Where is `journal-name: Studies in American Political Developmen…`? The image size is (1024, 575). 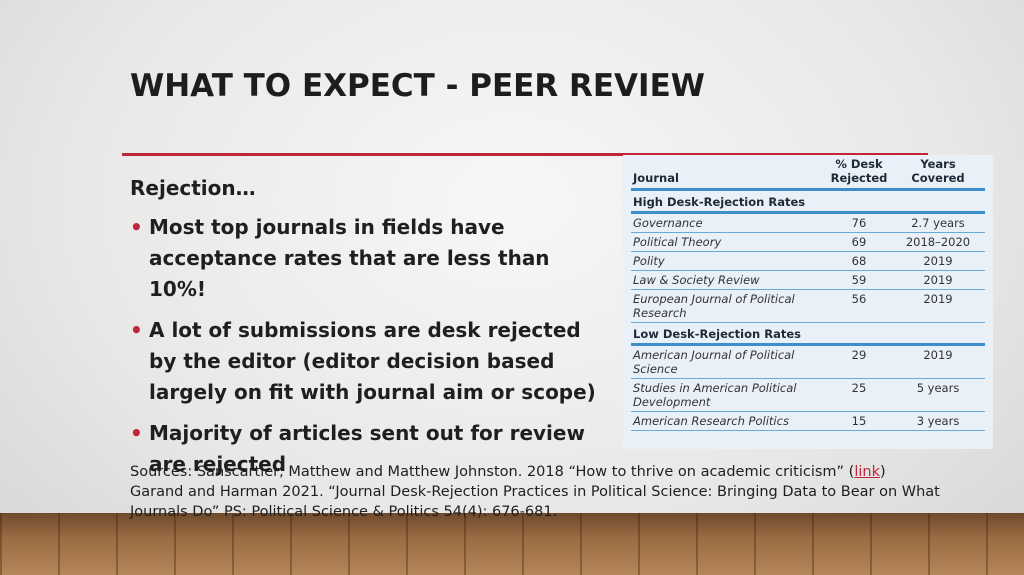
journal-name: Studies in American Political Developmen… is located at coordinates (729, 395).